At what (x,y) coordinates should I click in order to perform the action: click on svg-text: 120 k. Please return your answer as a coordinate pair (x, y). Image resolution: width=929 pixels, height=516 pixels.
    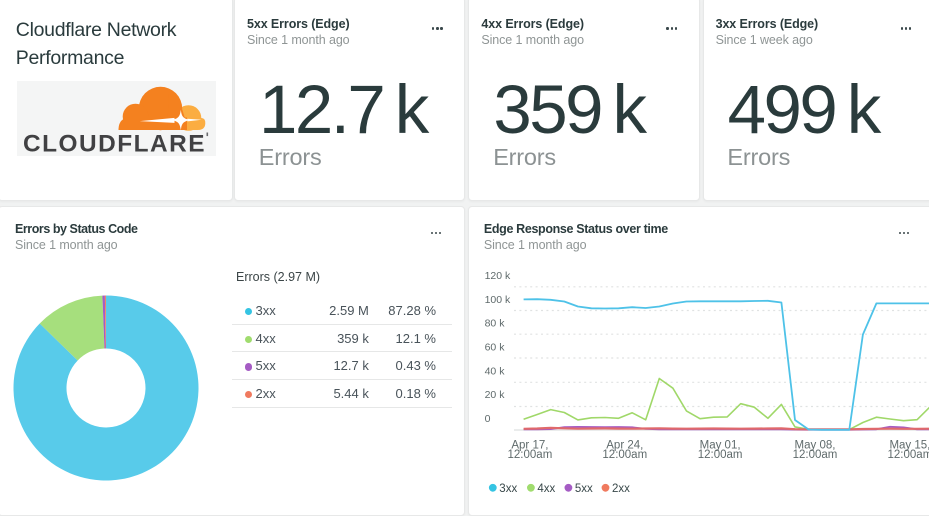
    Looking at the image, I should click on (498, 276).